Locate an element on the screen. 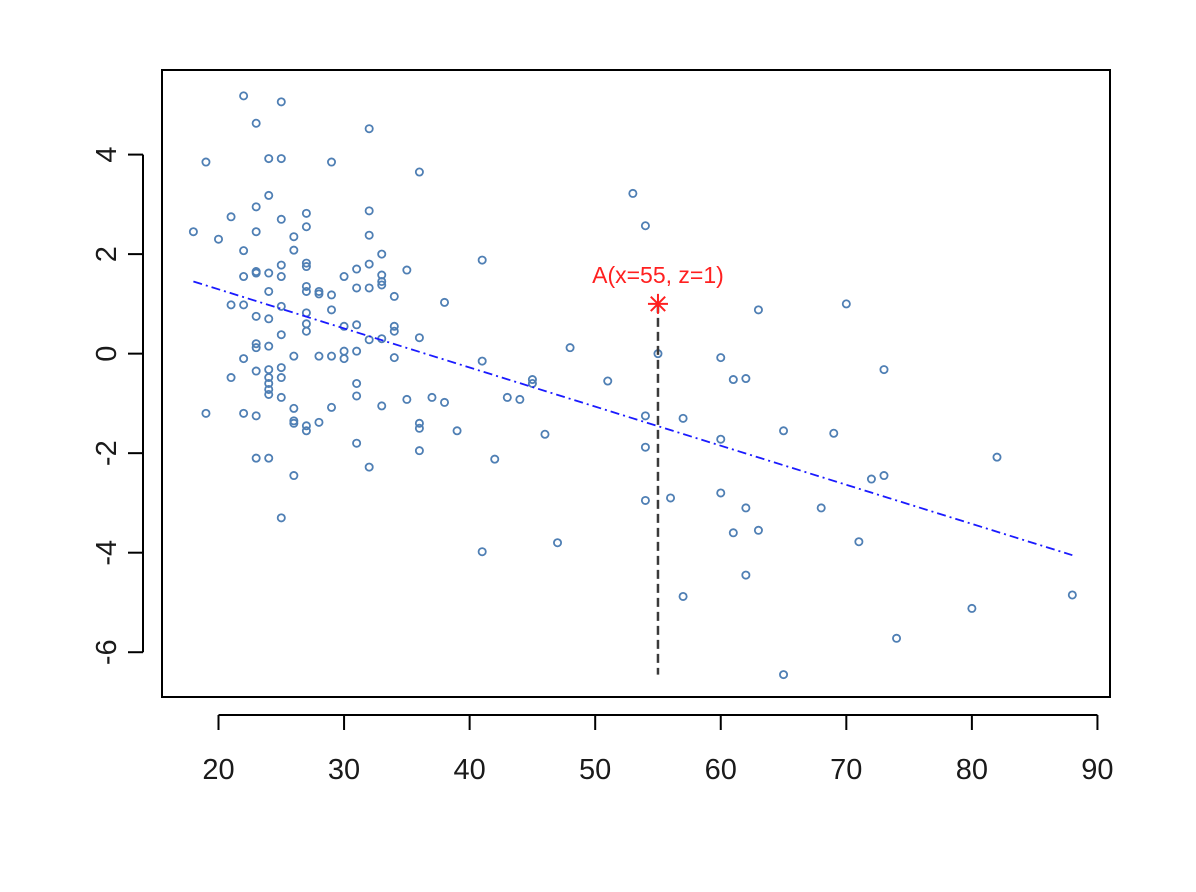  y-tick-label: -6 is located at coordinates (107, 652).